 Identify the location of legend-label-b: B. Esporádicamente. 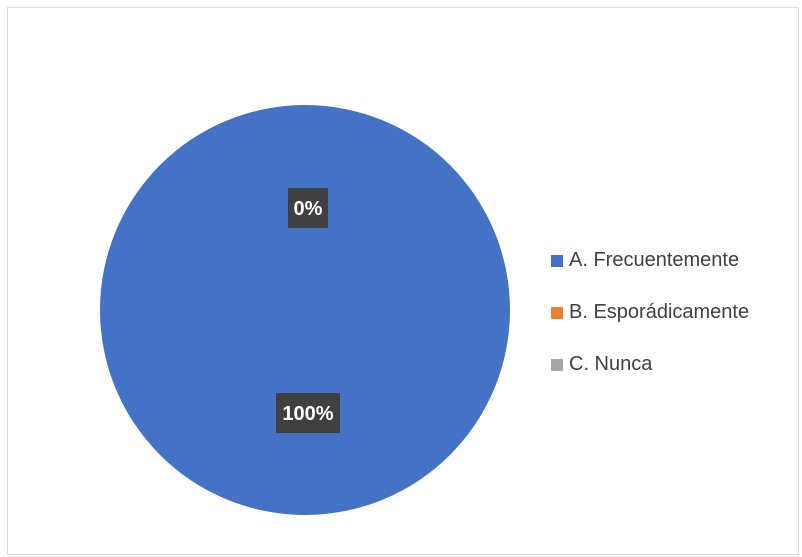
(659, 312).